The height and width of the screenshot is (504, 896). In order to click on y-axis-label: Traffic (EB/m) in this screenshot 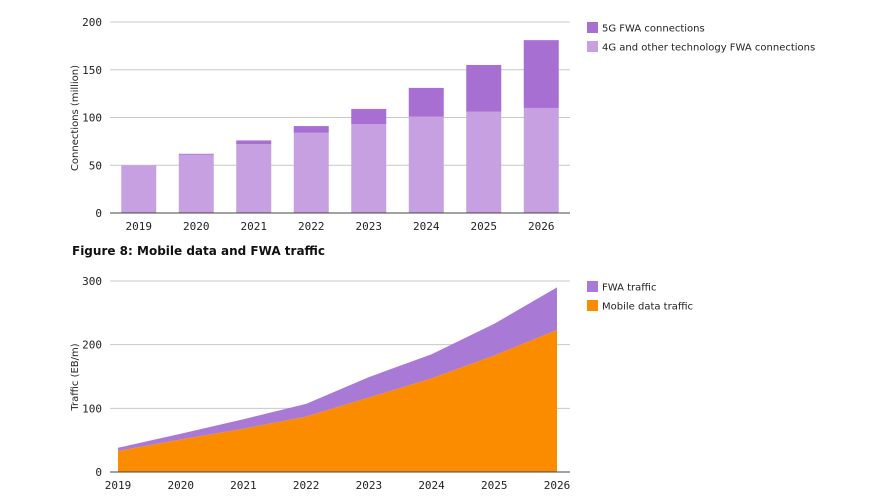, I will do `click(75, 377)`.